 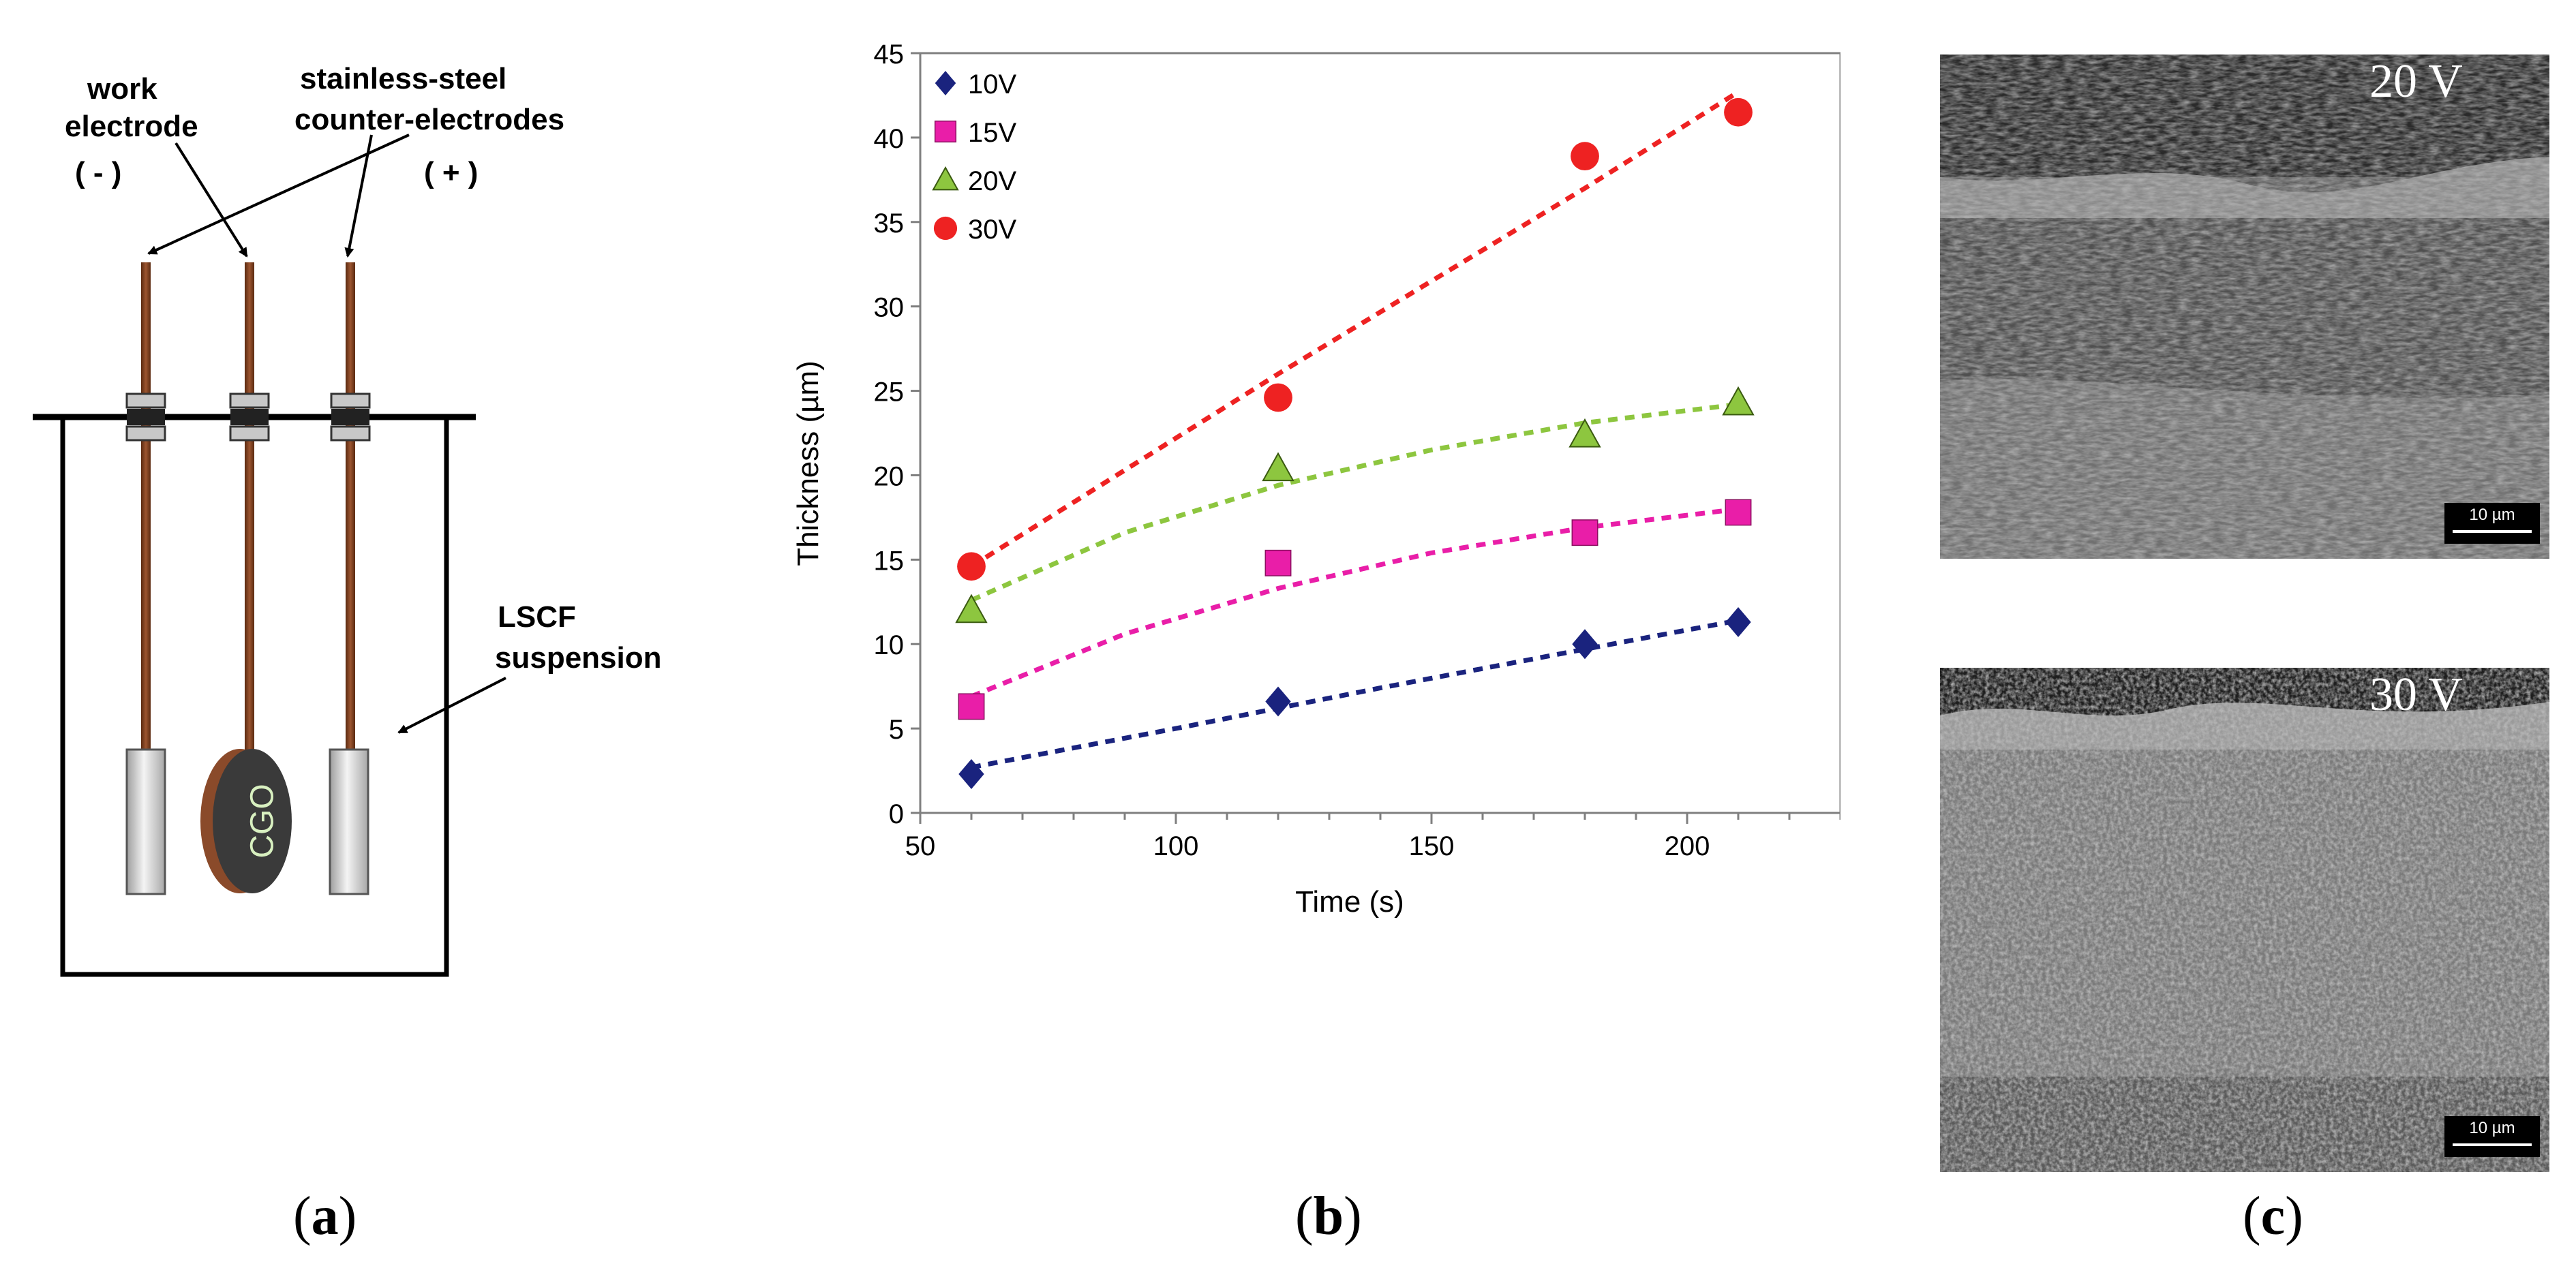 What do you see at coordinates (278, 194) in the screenshot?
I see `arrow-work-to-left` at bounding box center [278, 194].